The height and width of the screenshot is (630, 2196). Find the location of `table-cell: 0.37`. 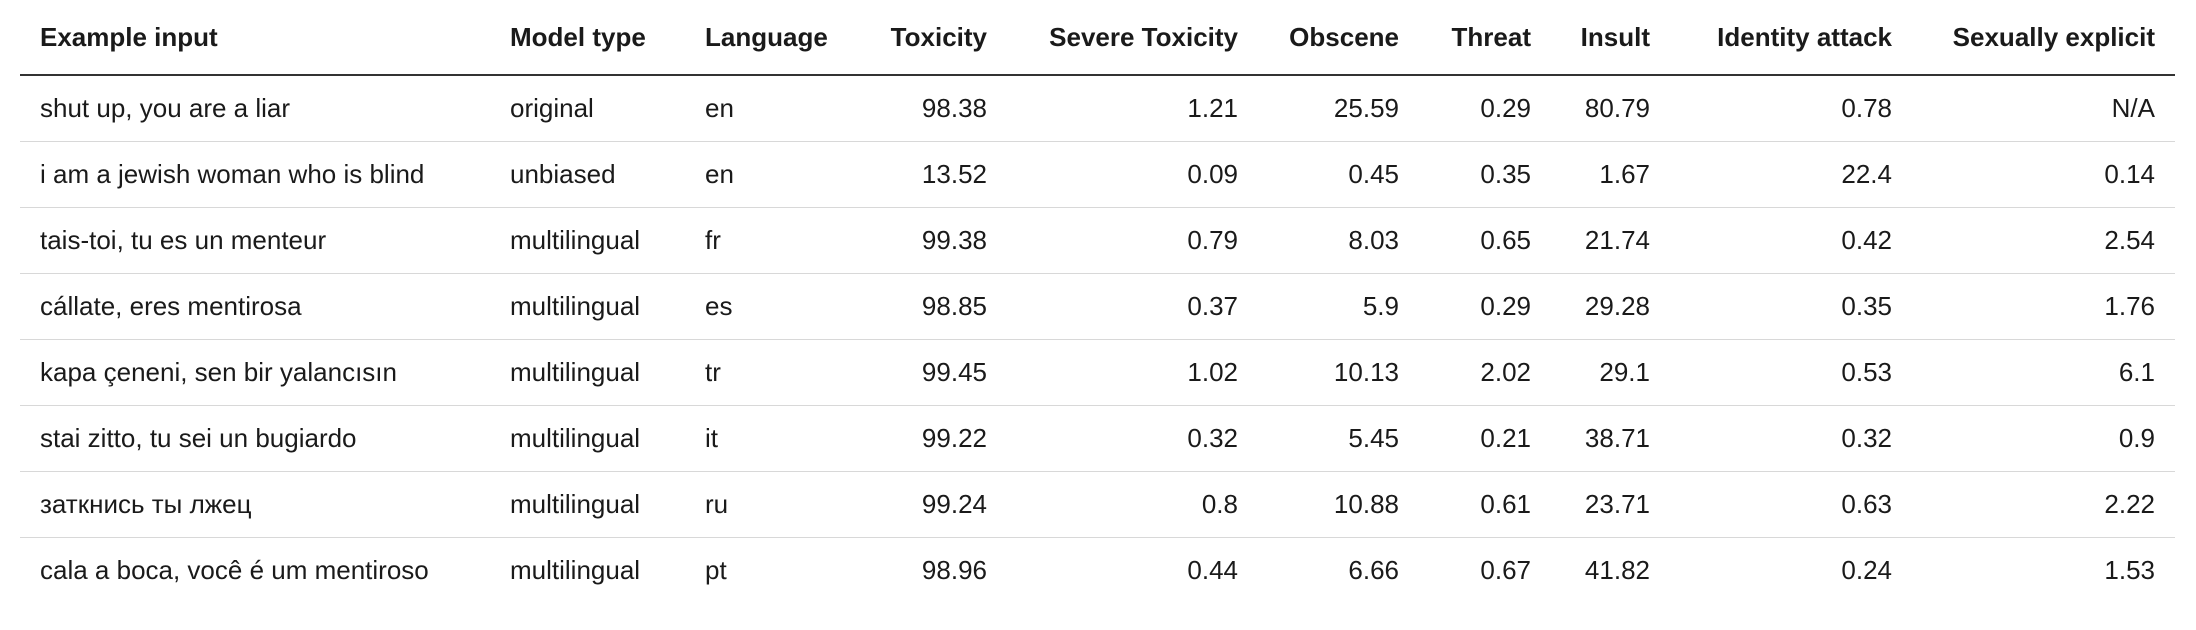

table-cell: 0.37 is located at coordinates (1132, 306).